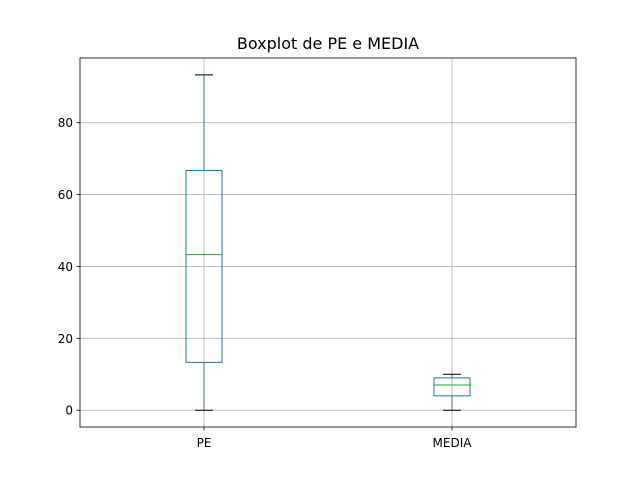  I want to click on y-tick-label: 40, so click(65, 267).